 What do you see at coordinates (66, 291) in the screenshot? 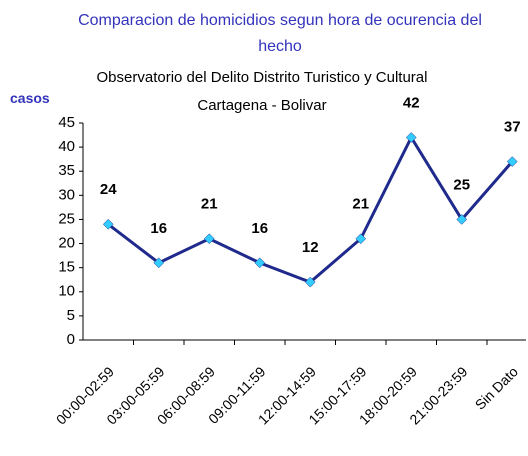
I see `y-tick-label: 10` at bounding box center [66, 291].